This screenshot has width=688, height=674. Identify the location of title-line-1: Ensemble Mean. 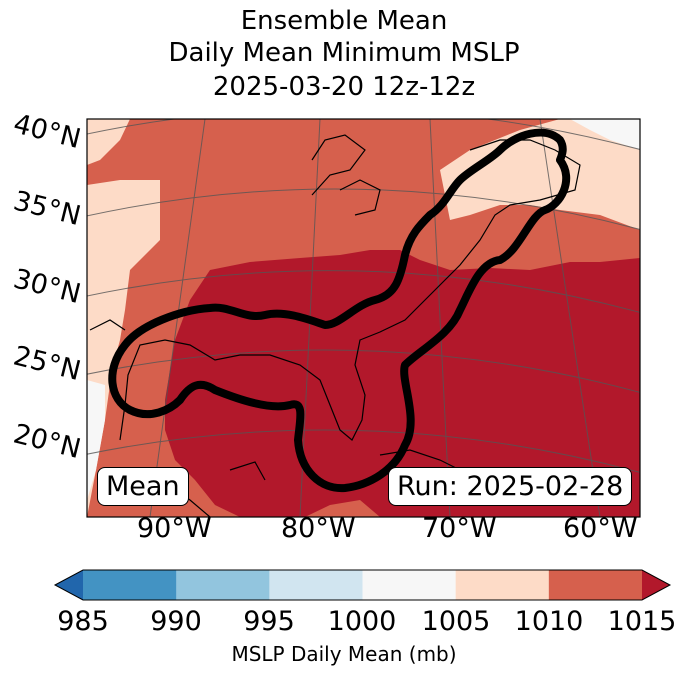
(344, 21).